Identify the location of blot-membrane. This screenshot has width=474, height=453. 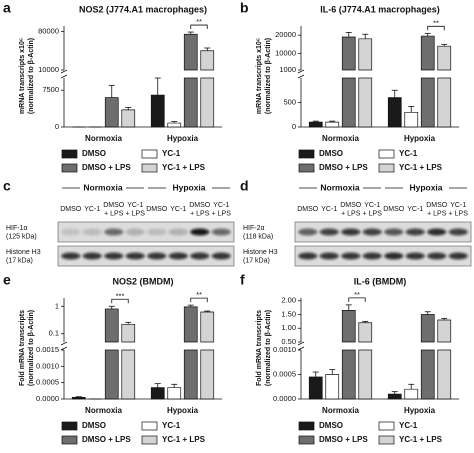
(146, 256).